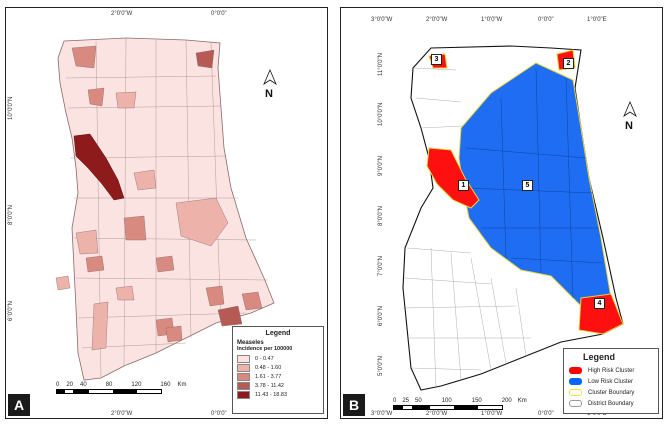  What do you see at coordinates (418, 401) in the screenshot?
I see `scale-b-label: 50` at bounding box center [418, 401].